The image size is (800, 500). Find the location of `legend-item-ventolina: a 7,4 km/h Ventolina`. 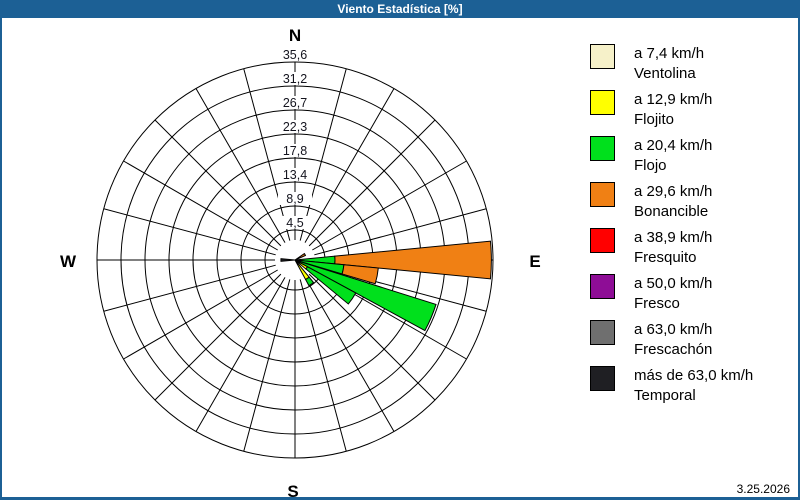

legend-item-ventolina: a 7,4 km/h Ventolina is located at coordinates (692, 64).